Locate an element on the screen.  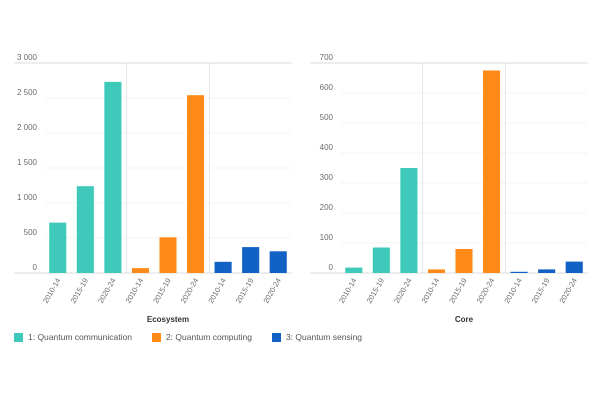
legend-item-quantum-computing: 2: Quantum computing is located at coordinates (201, 337).